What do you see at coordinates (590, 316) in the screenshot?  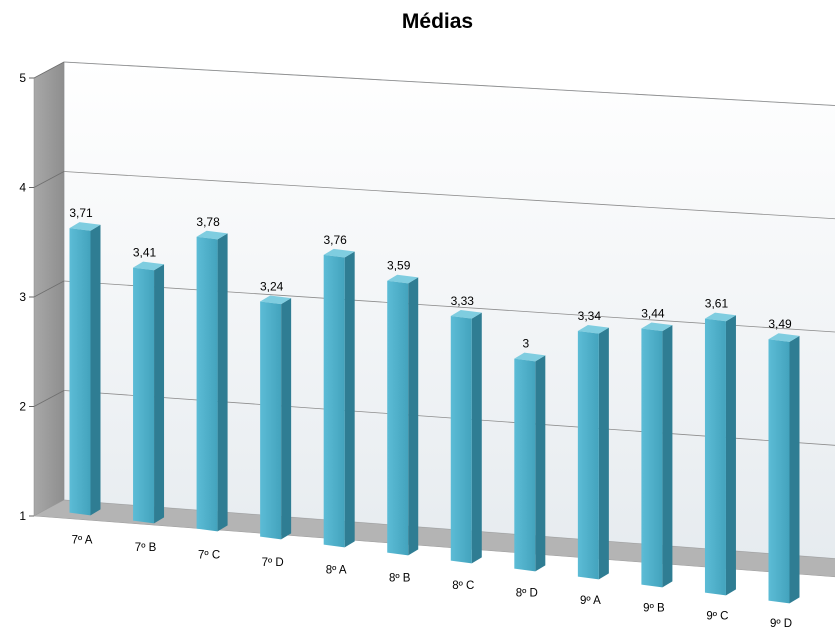 I see `data-label: 3,34` at bounding box center [590, 316].